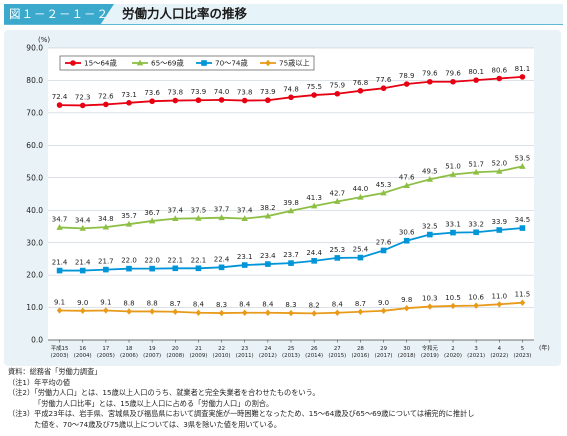 Image resolution: width=567 pixels, height=436 pixels. Describe the element at coordinates (244, 349) in the screenshot. I see `x-tick-label-era: 23` at that location.